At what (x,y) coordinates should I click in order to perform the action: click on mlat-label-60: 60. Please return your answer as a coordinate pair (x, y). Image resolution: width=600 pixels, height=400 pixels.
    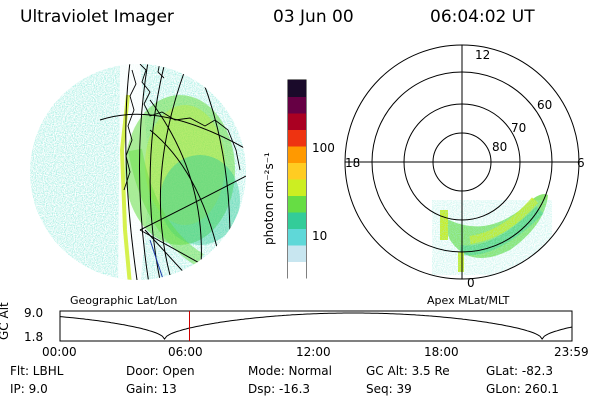
    Looking at the image, I should click on (545, 105).